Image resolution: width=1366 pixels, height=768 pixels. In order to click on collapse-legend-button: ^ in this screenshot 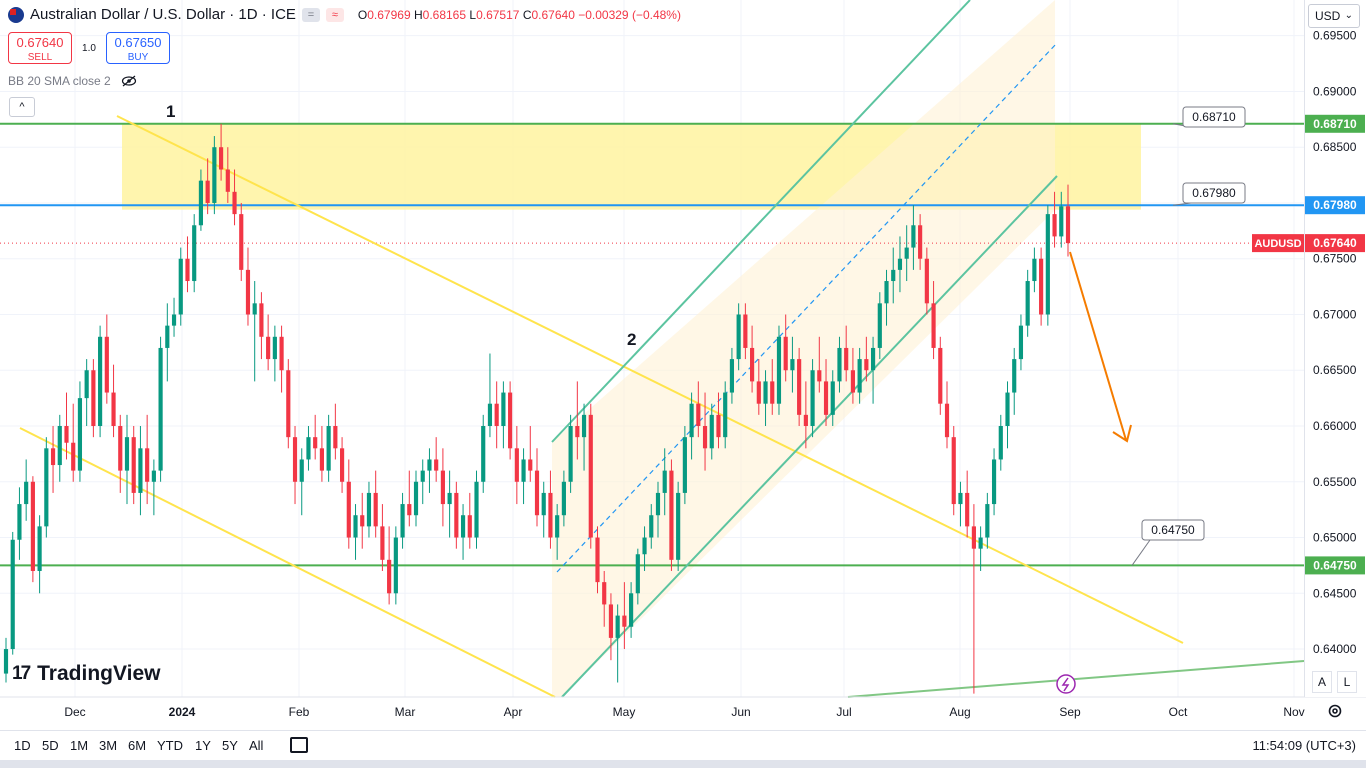, I will do `click(22, 107)`.